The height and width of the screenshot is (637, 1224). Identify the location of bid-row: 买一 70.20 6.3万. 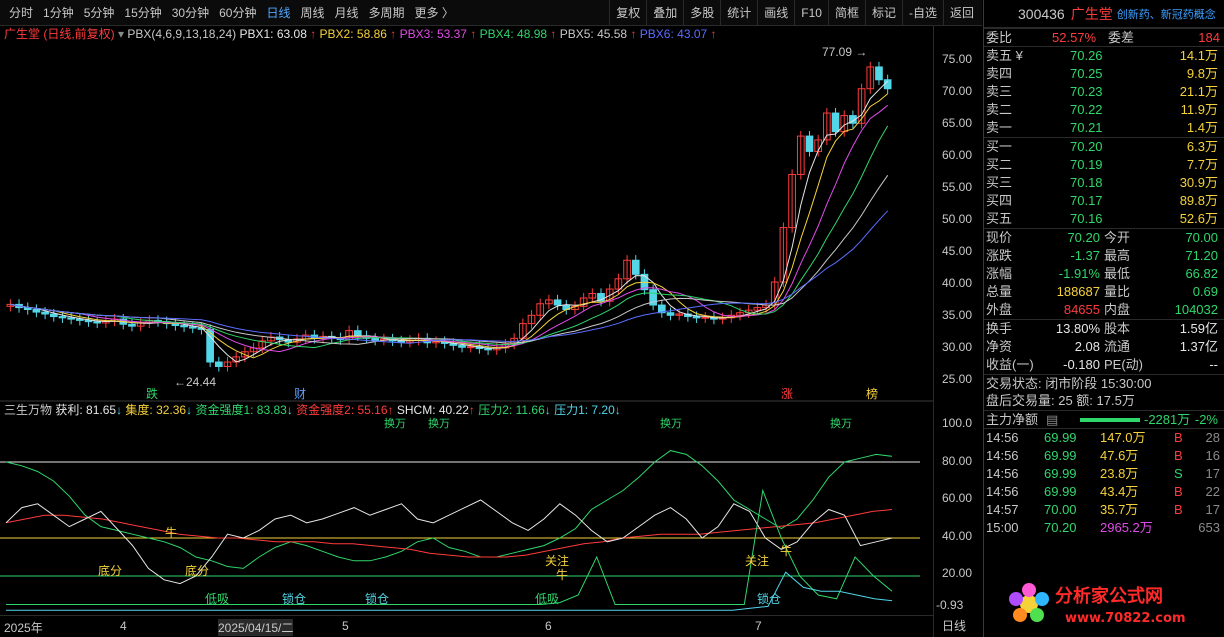
(1104, 147).